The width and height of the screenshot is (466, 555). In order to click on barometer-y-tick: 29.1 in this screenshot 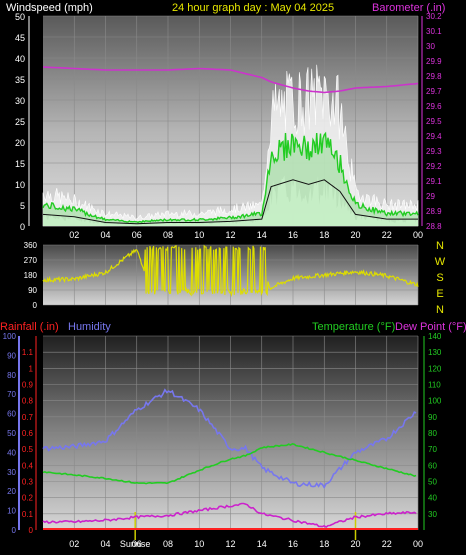, I will do `click(434, 181)`.